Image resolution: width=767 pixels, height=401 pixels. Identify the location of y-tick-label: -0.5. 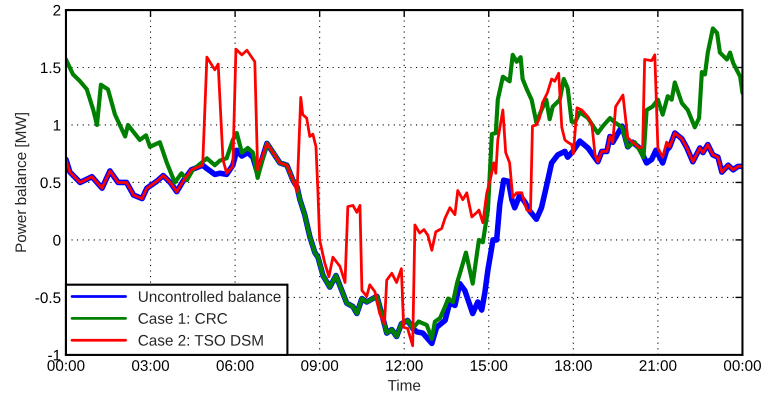
(47, 298).